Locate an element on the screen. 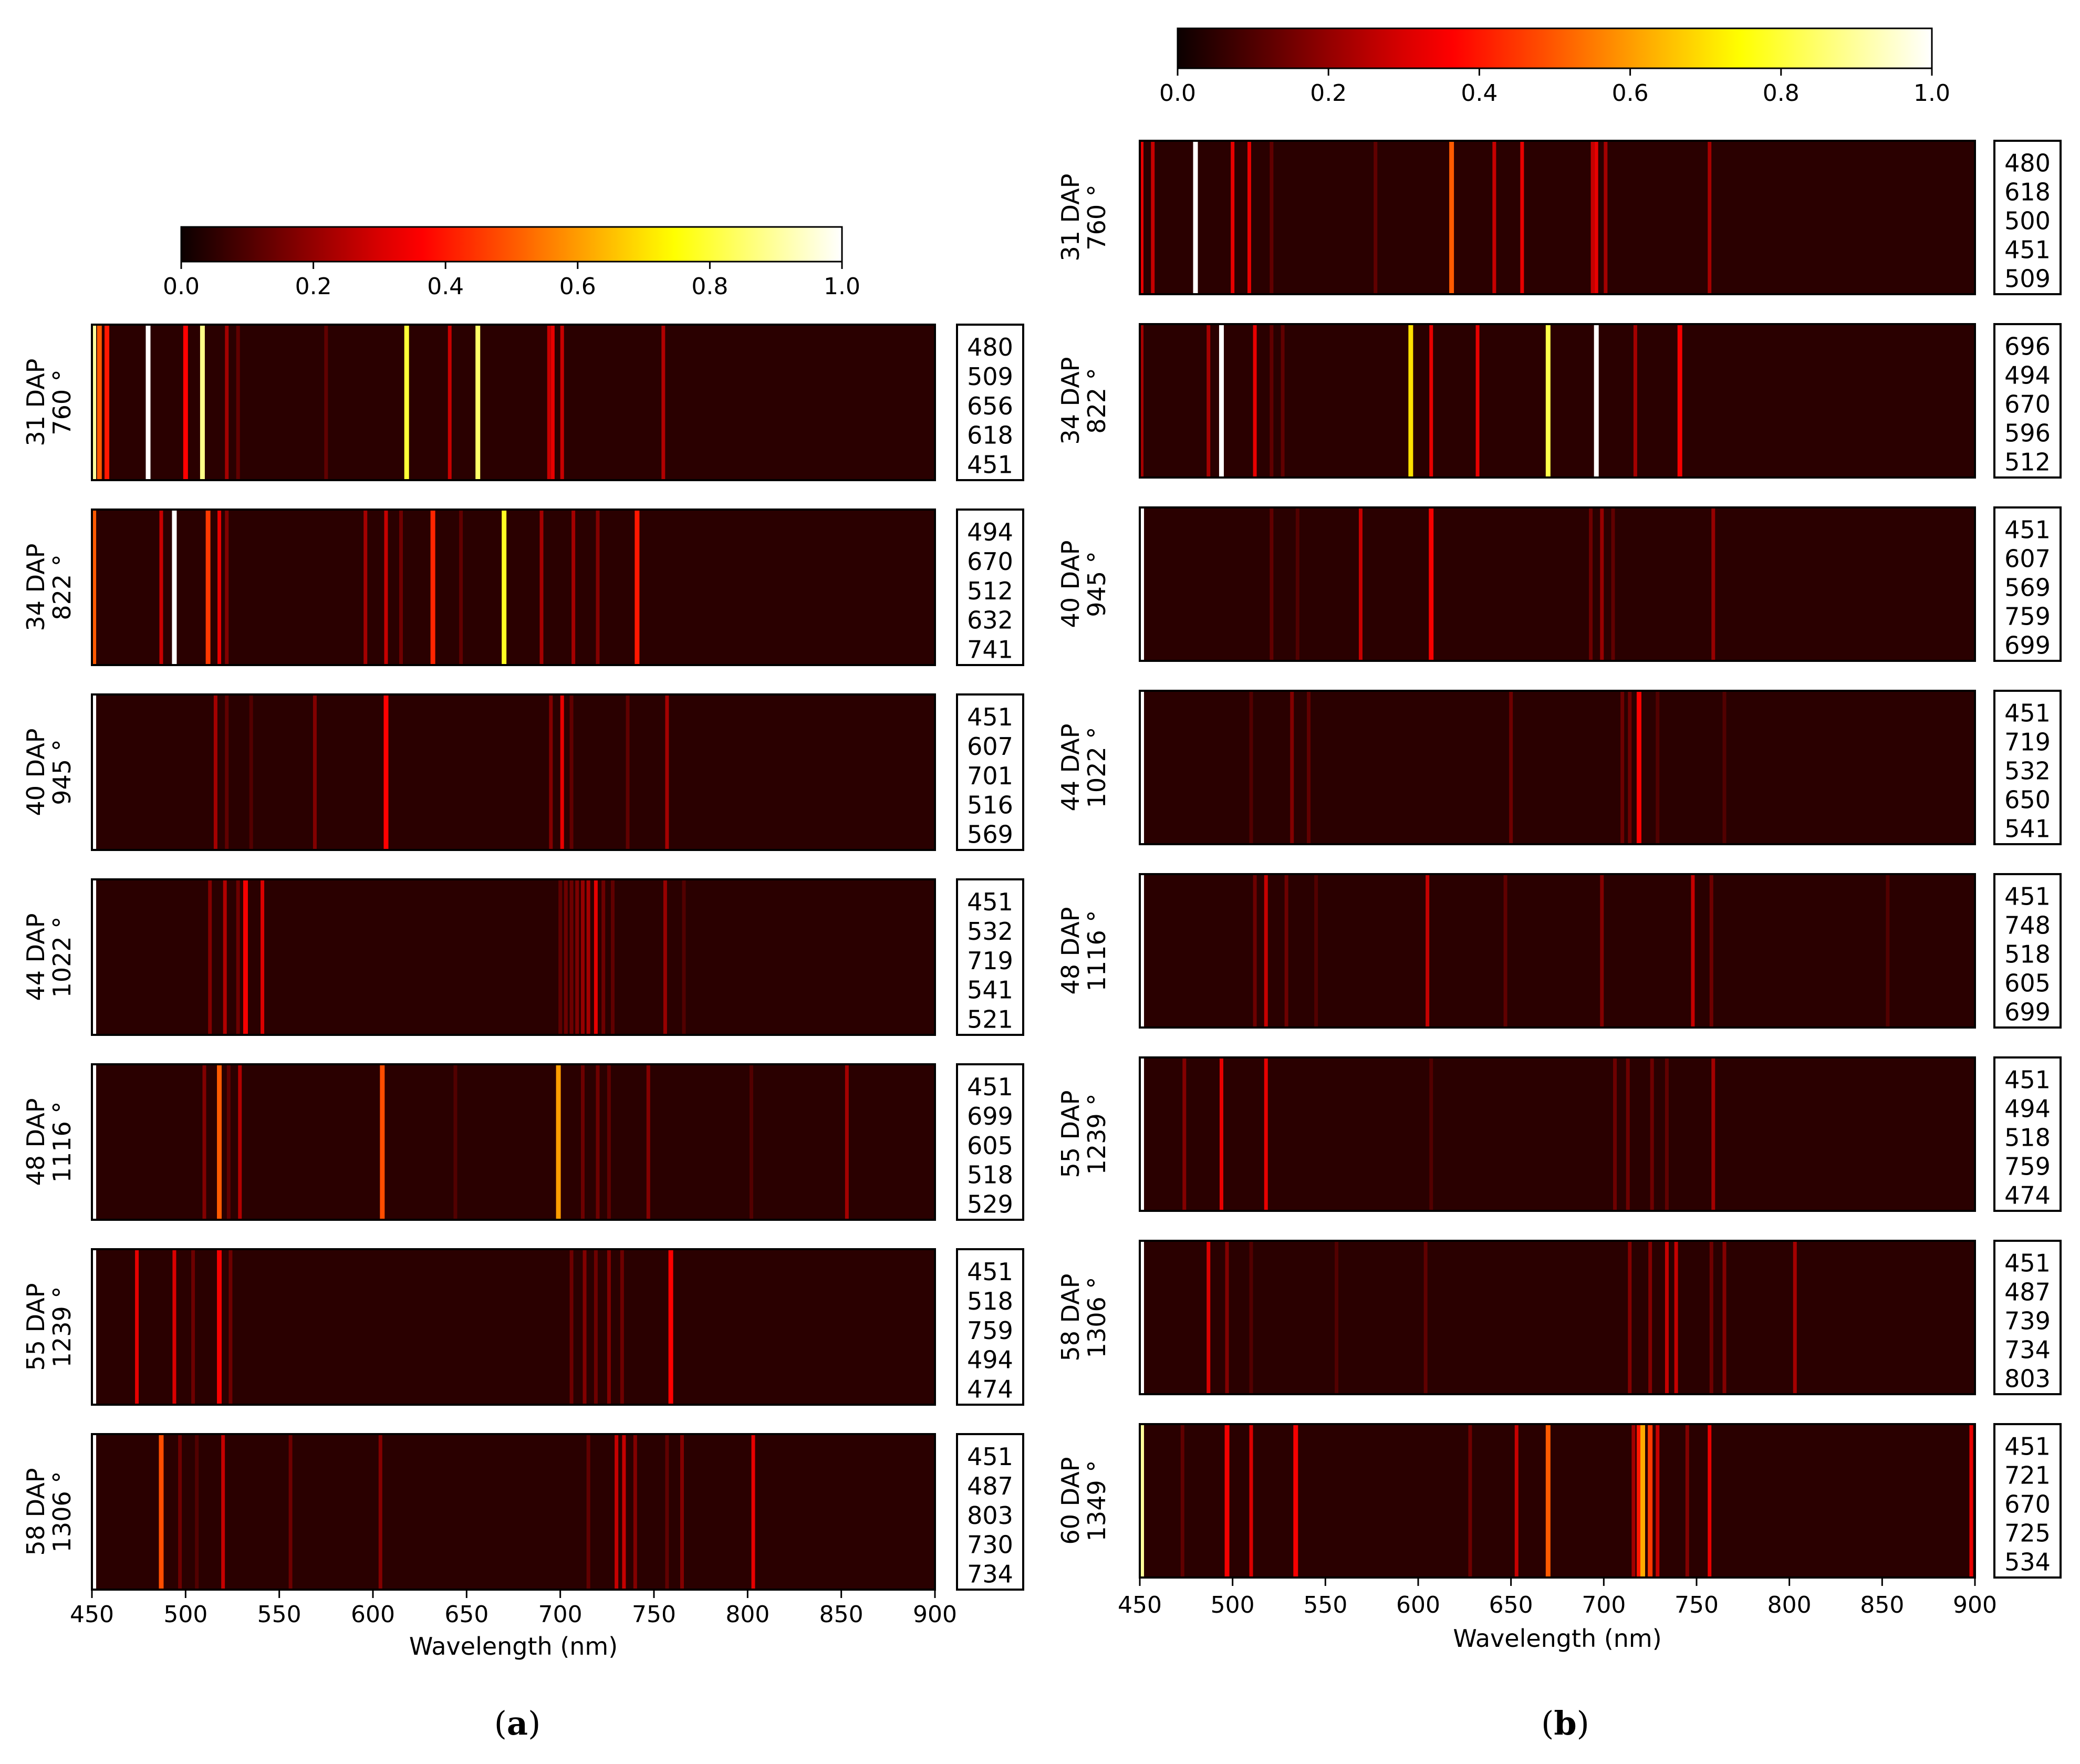 This screenshot has width=2080, height=1764. row-label-dap: 48 DAP is located at coordinates (36, 1142).